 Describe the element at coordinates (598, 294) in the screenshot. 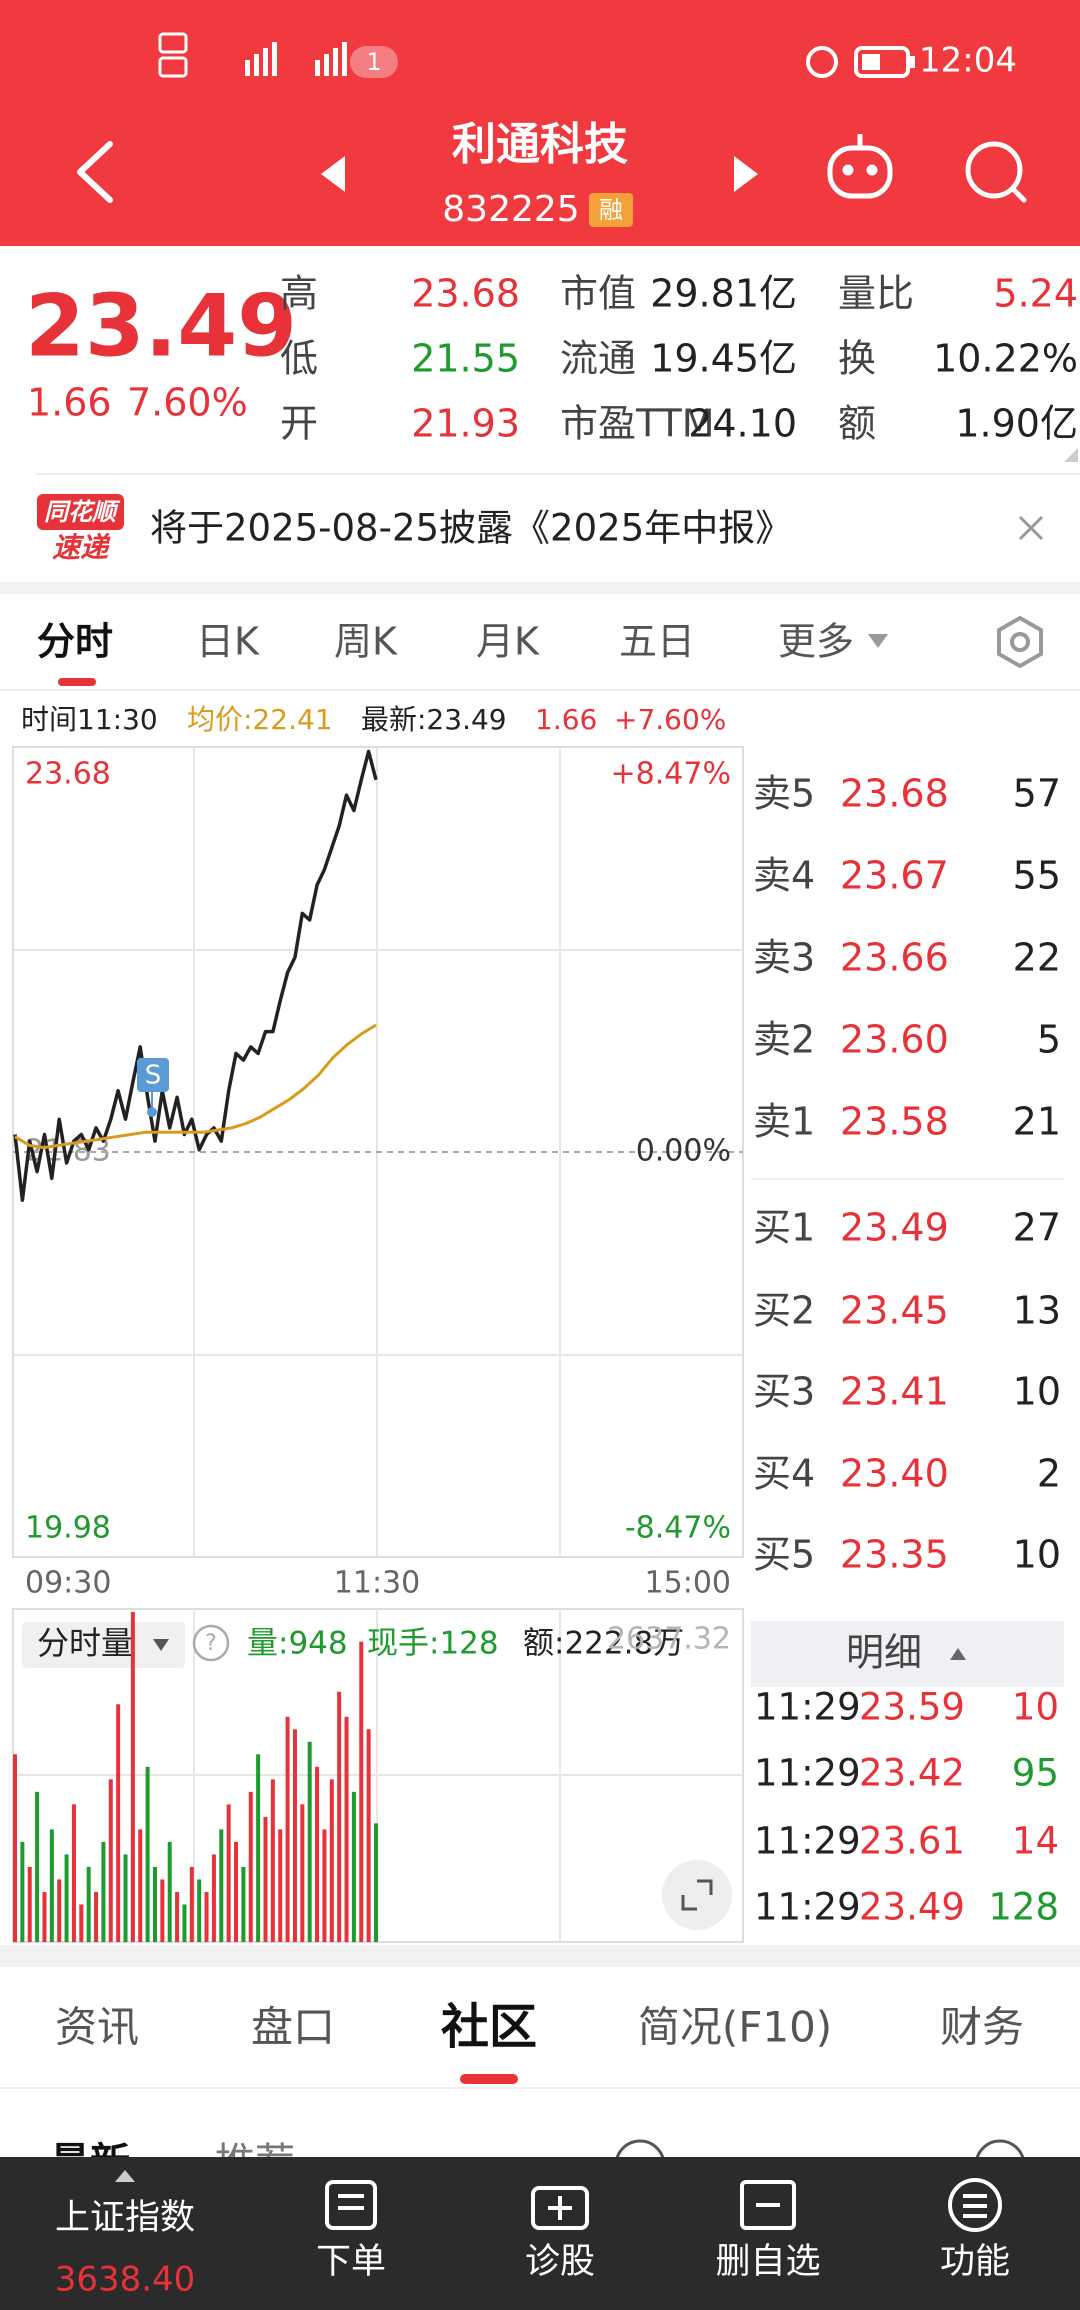

I see `stat-label: 市值` at that location.